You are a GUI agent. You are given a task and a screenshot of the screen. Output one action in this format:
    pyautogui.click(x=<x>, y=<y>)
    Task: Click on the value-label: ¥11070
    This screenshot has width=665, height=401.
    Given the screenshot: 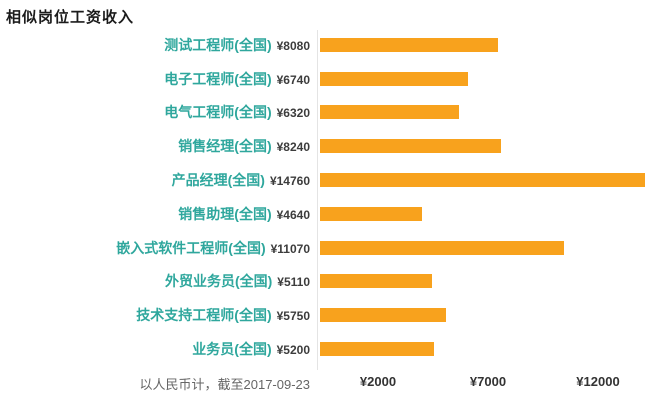 What is the action you would take?
    pyautogui.click(x=290, y=248)
    